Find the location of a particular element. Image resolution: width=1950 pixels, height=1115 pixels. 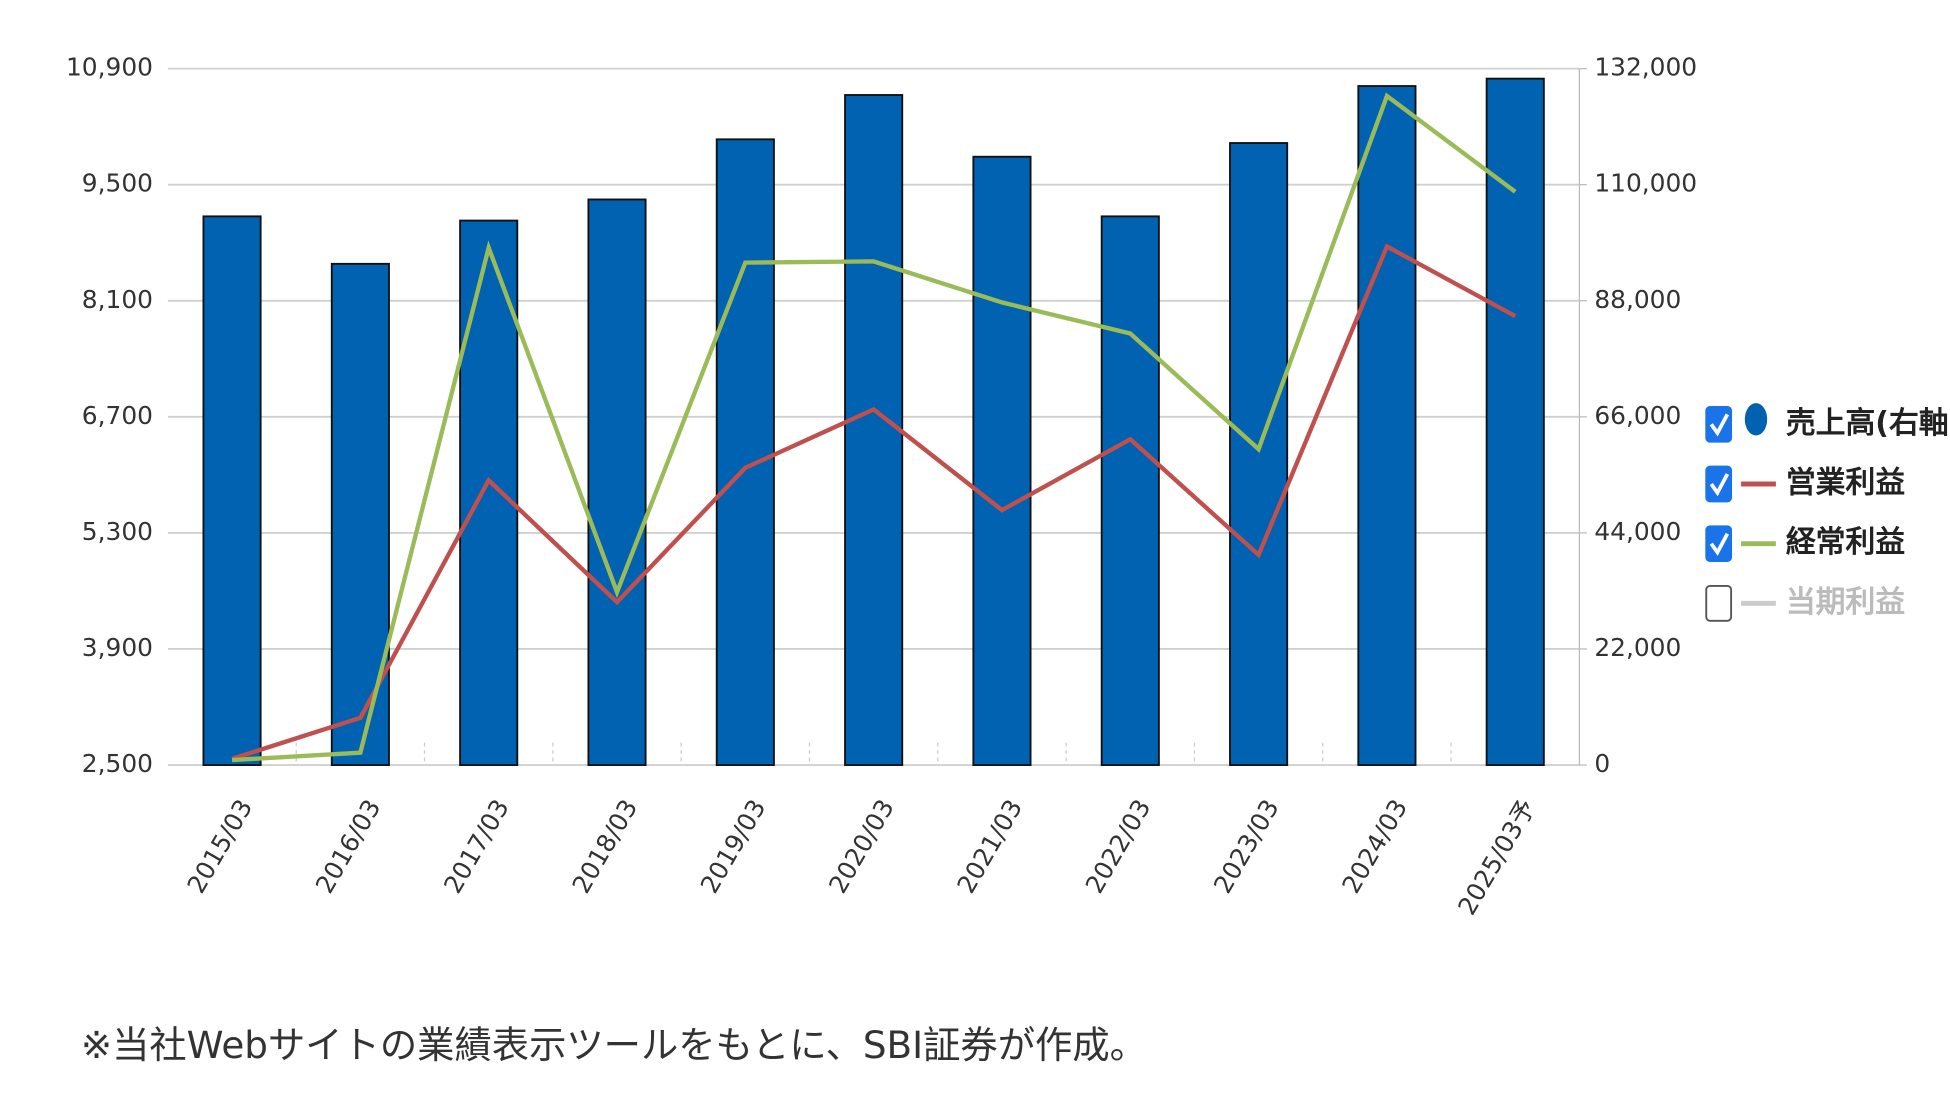

y-tick-label: 5,300 is located at coordinates (117, 531).